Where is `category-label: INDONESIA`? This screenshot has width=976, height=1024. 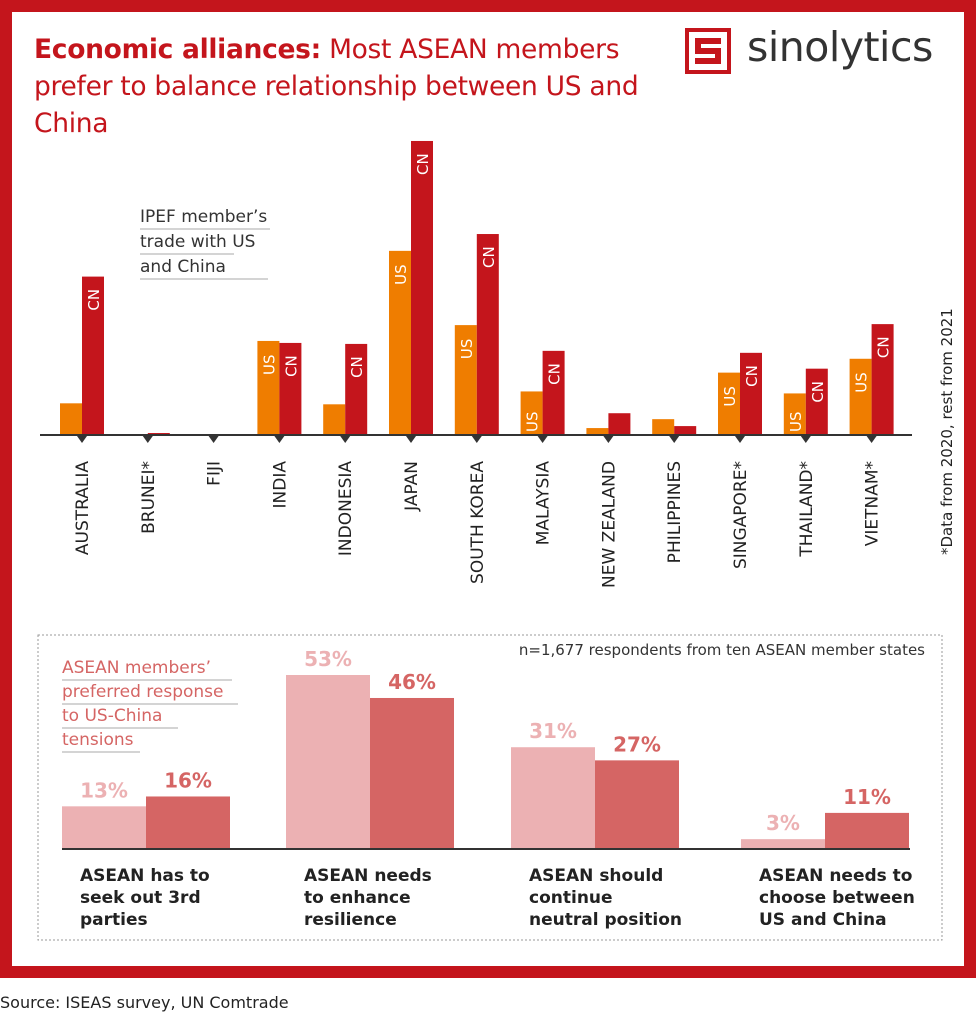
category-label: INDONESIA is located at coordinates (346, 508).